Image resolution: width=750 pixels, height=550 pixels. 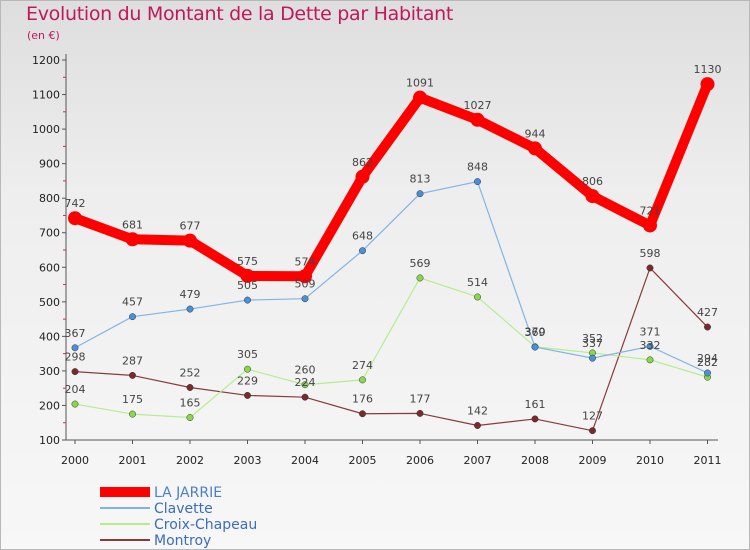 What do you see at coordinates (75, 460) in the screenshot?
I see `x-tick-label: 2000` at bounding box center [75, 460].